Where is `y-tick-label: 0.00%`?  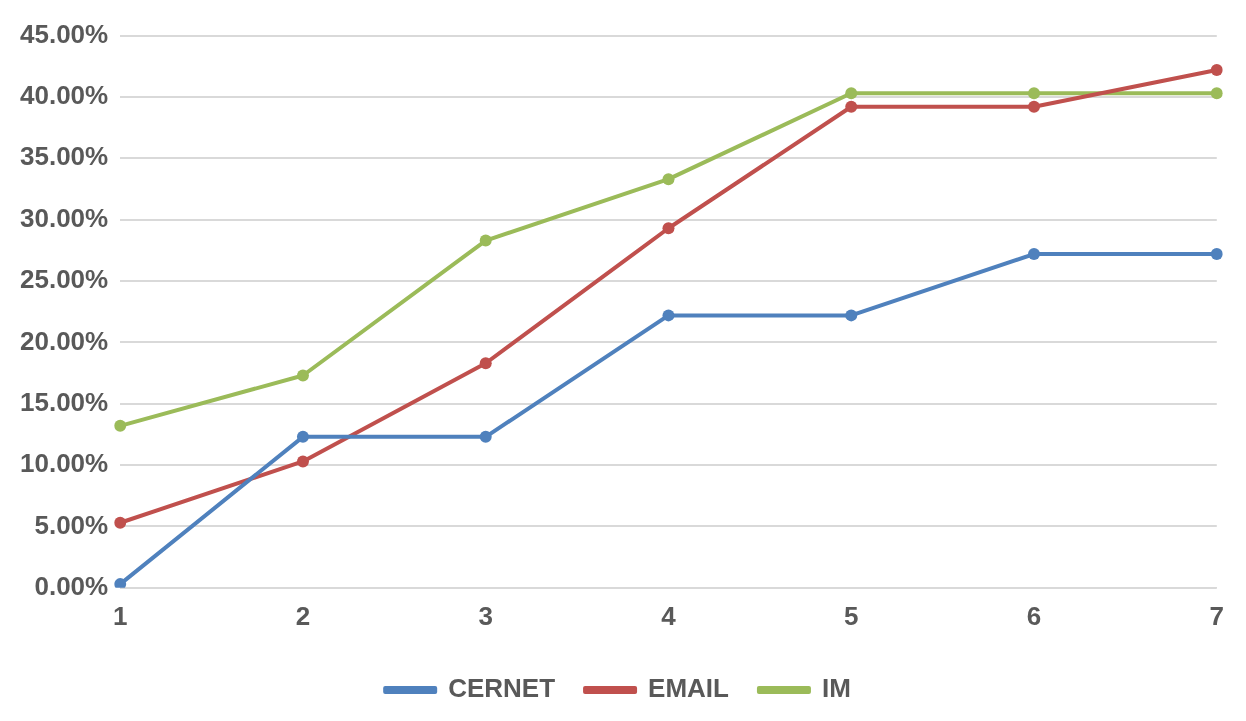 y-tick-label: 0.00% is located at coordinates (71, 585).